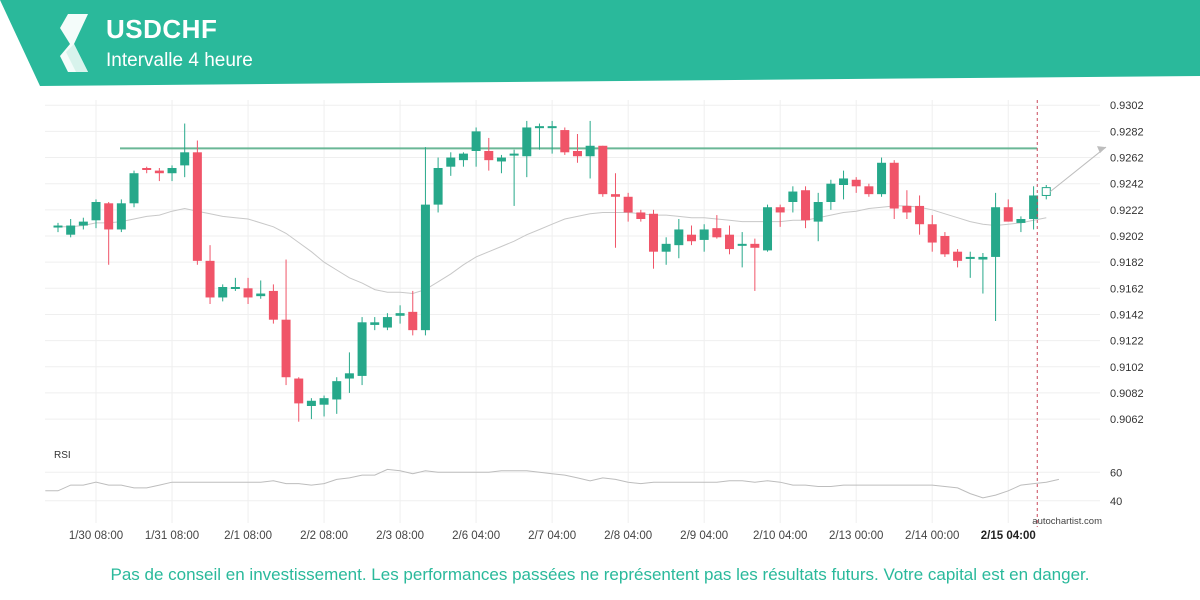  What do you see at coordinates (1127, 420) in the screenshot?
I see `price-tick-label: 0.9062` at bounding box center [1127, 420].